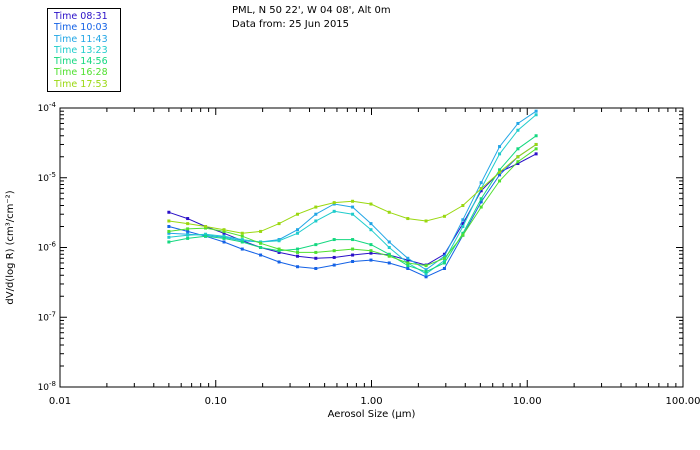  Describe the element at coordinates (311, 10) in the screenshot. I see `chart-title: PML, N 50 22', W 04 08', Alt 0m` at that location.